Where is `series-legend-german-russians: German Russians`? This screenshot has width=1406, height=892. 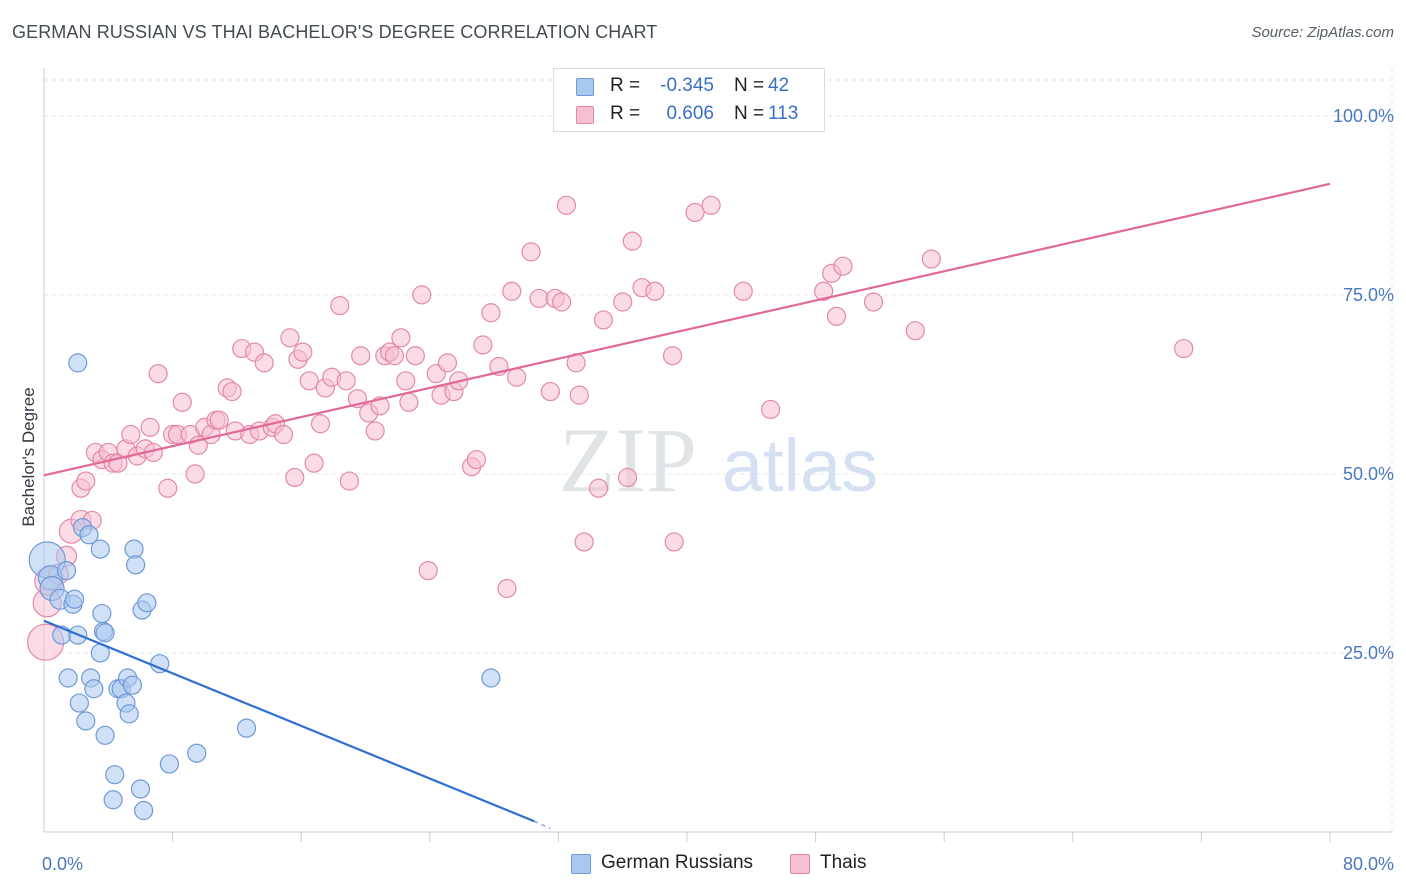
series-legend-german-russians: German Russians is located at coordinates (671, 864).